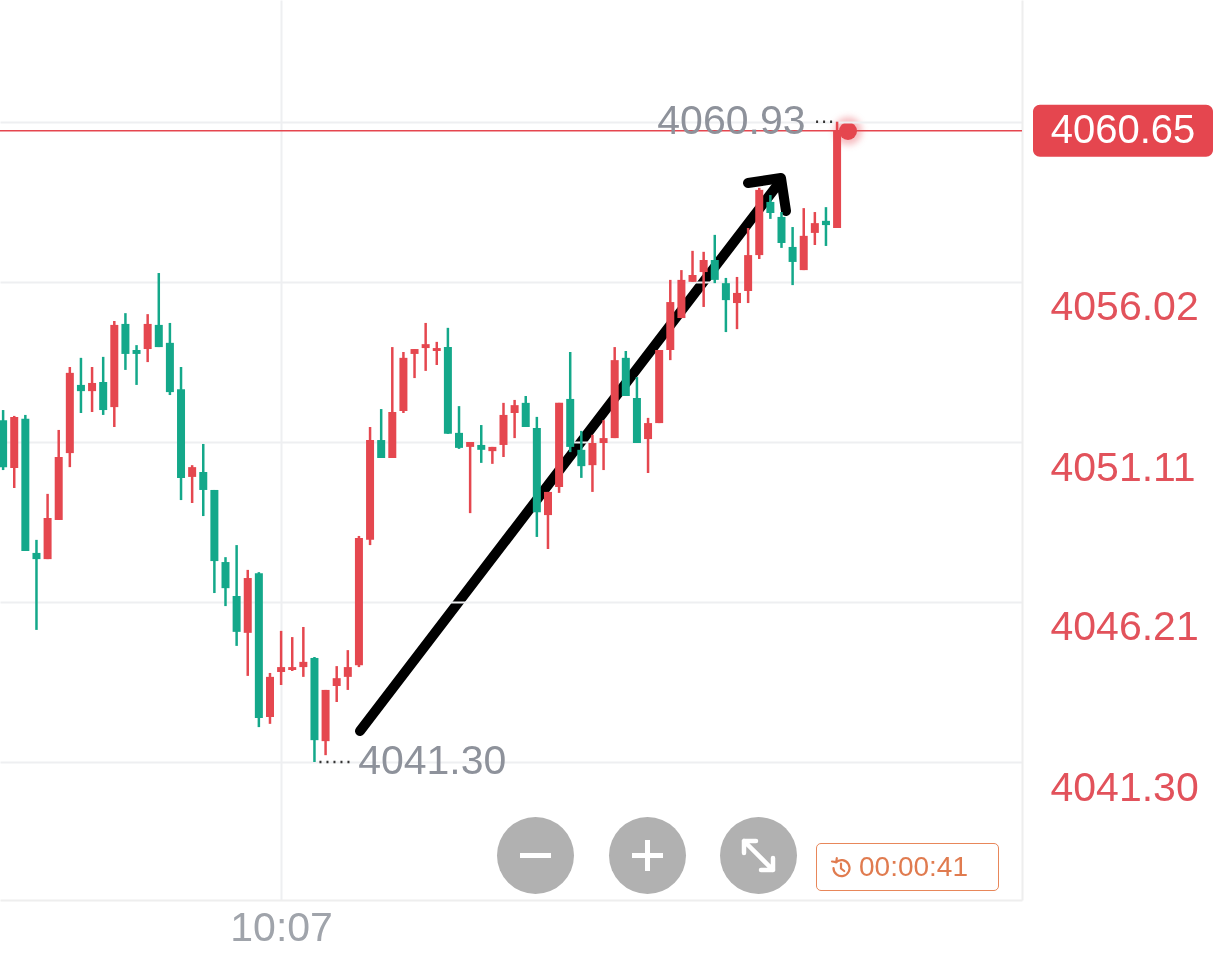 The height and width of the screenshot is (957, 1215). What do you see at coordinates (1123, 466) in the screenshot?
I see `y-tick-label: 4051.11` at bounding box center [1123, 466].